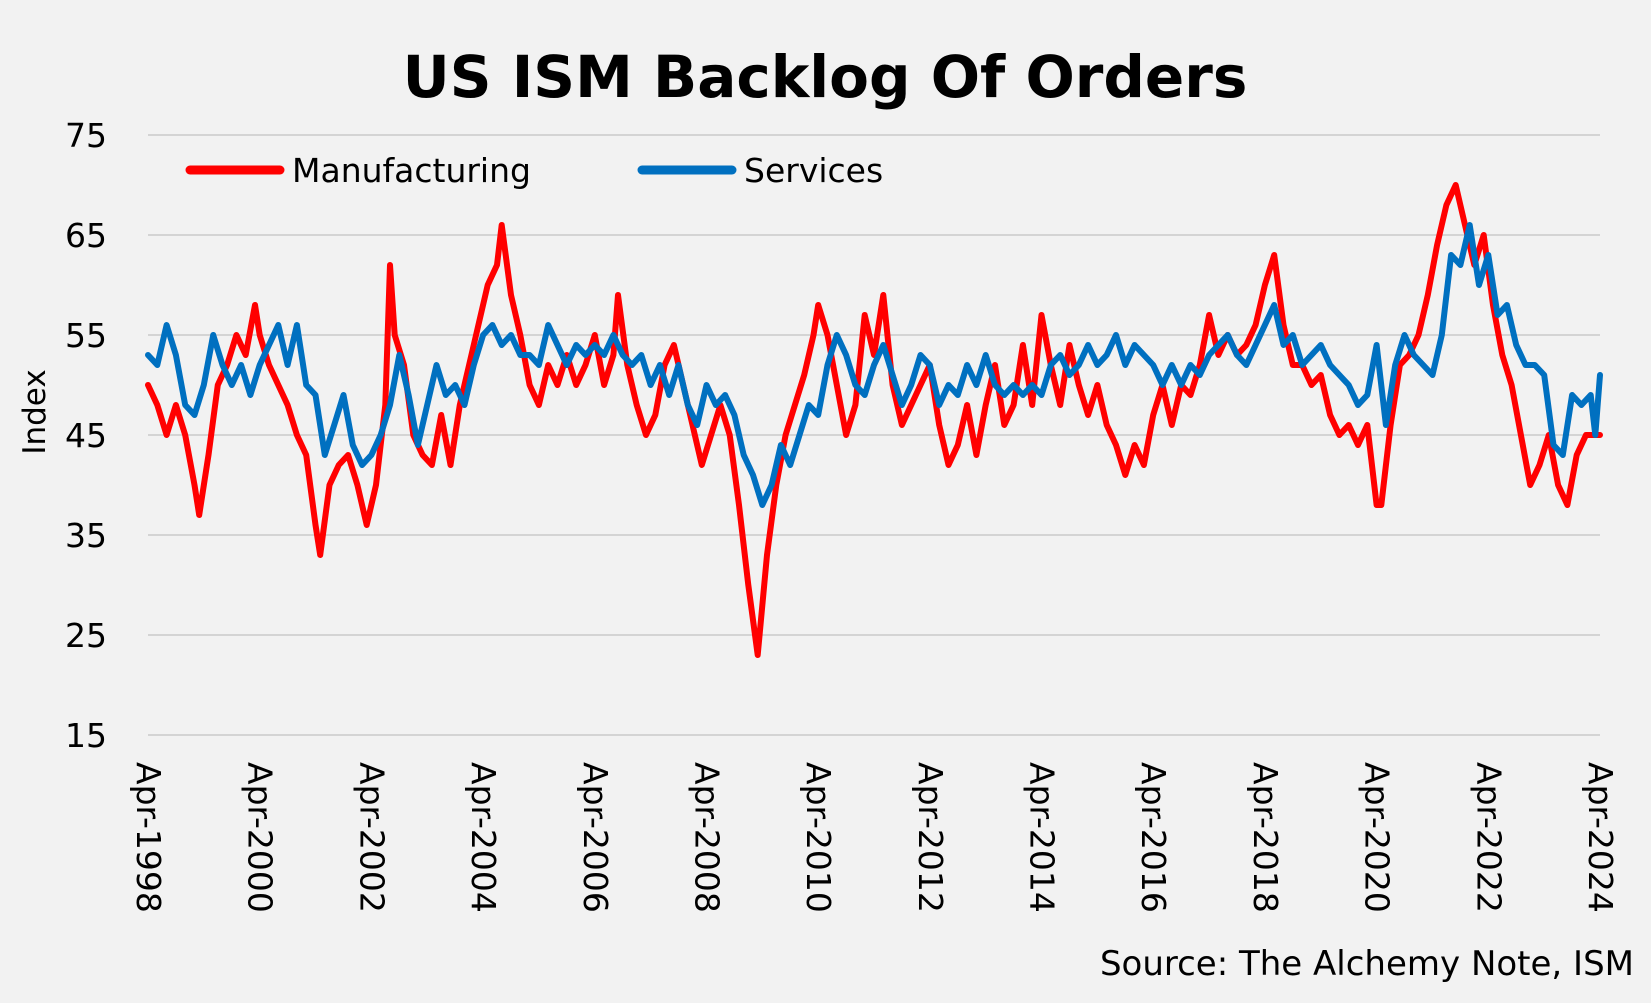 The image size is (1651, 1003). What do you see at coordinates (1042, 837) in the screenshot?
I see `x-tick-label: Apr-2014` at bounding box center [1042, 837].